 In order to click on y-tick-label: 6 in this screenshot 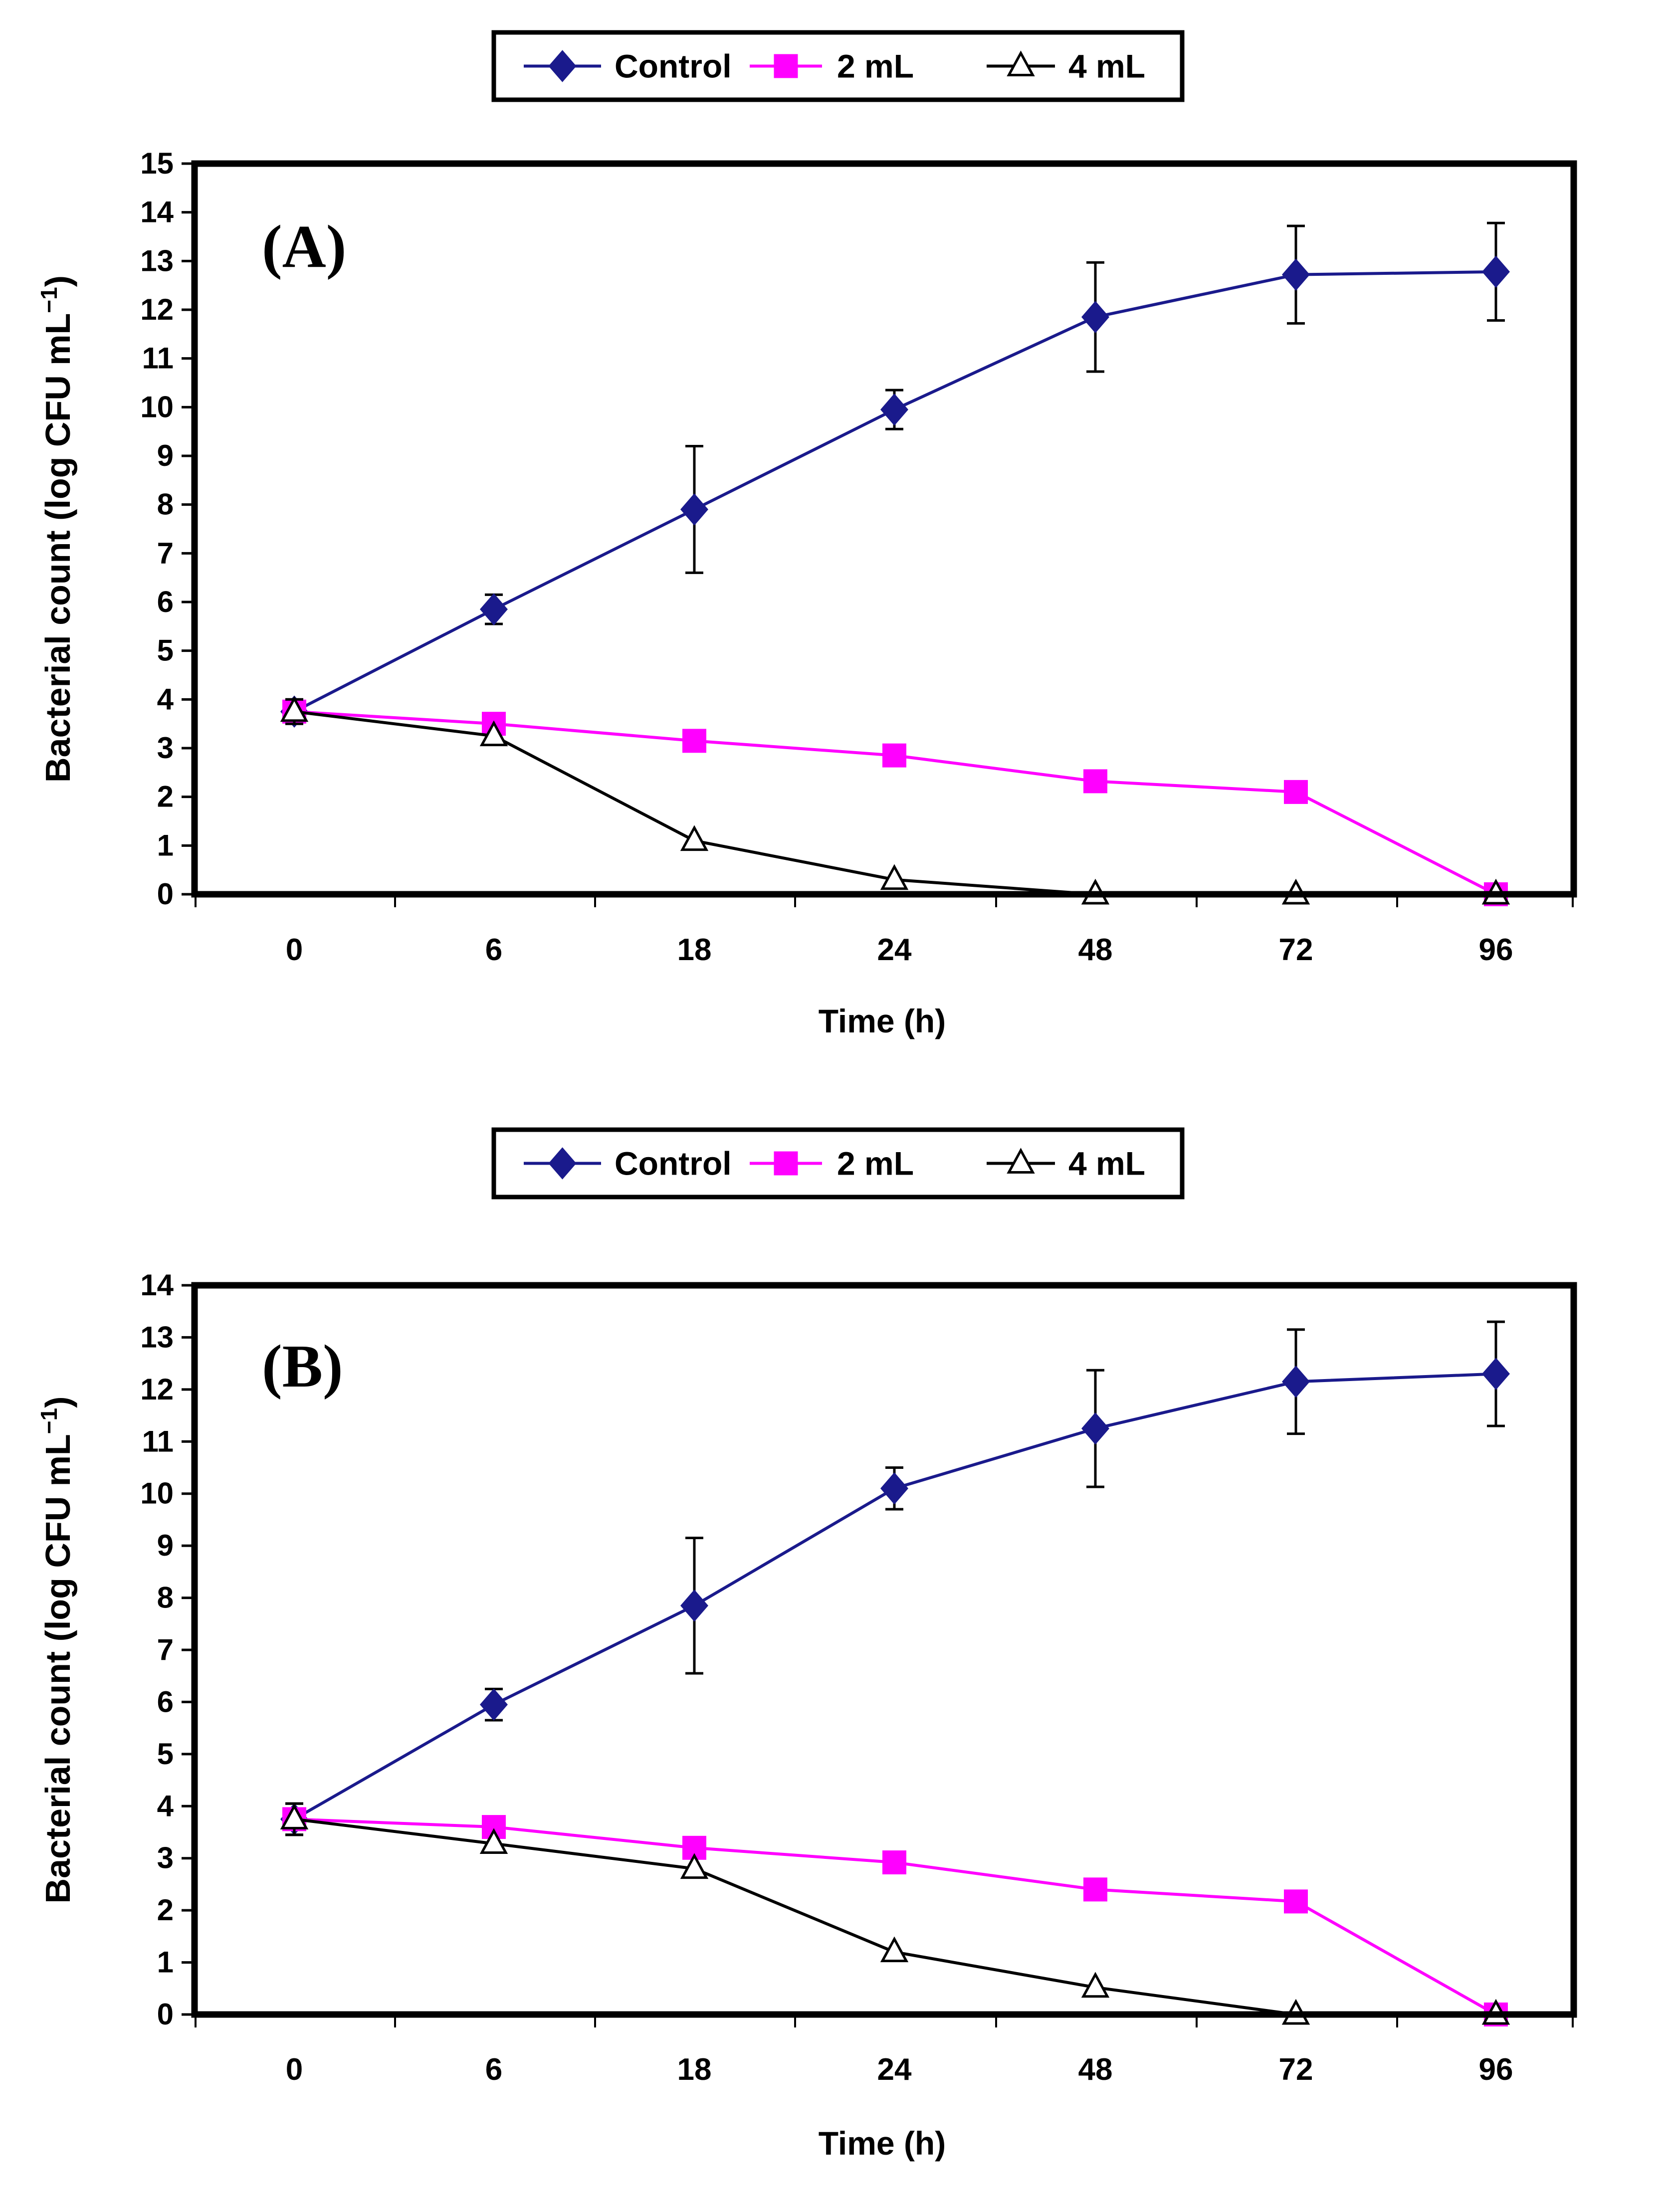, I will do `click(165, 601)`.